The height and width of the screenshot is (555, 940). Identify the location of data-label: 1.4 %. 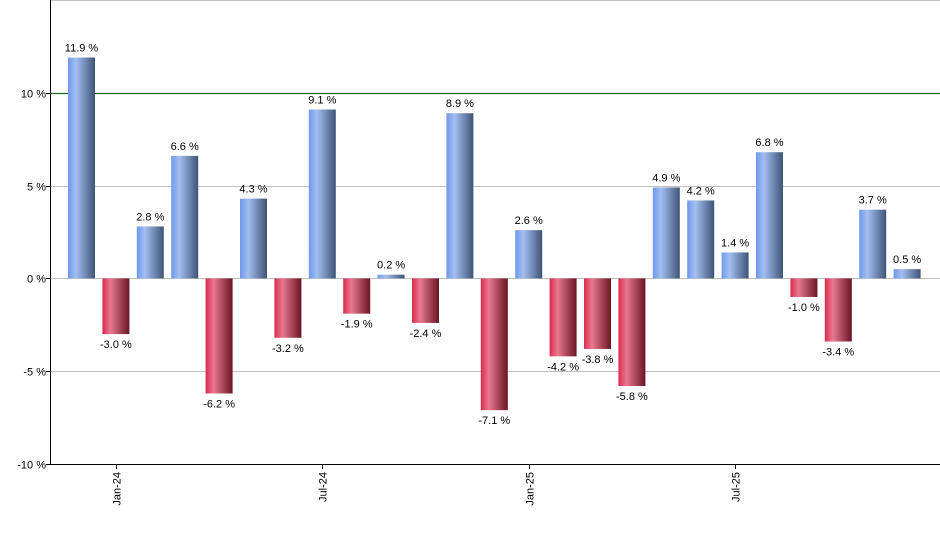
(735, 243).